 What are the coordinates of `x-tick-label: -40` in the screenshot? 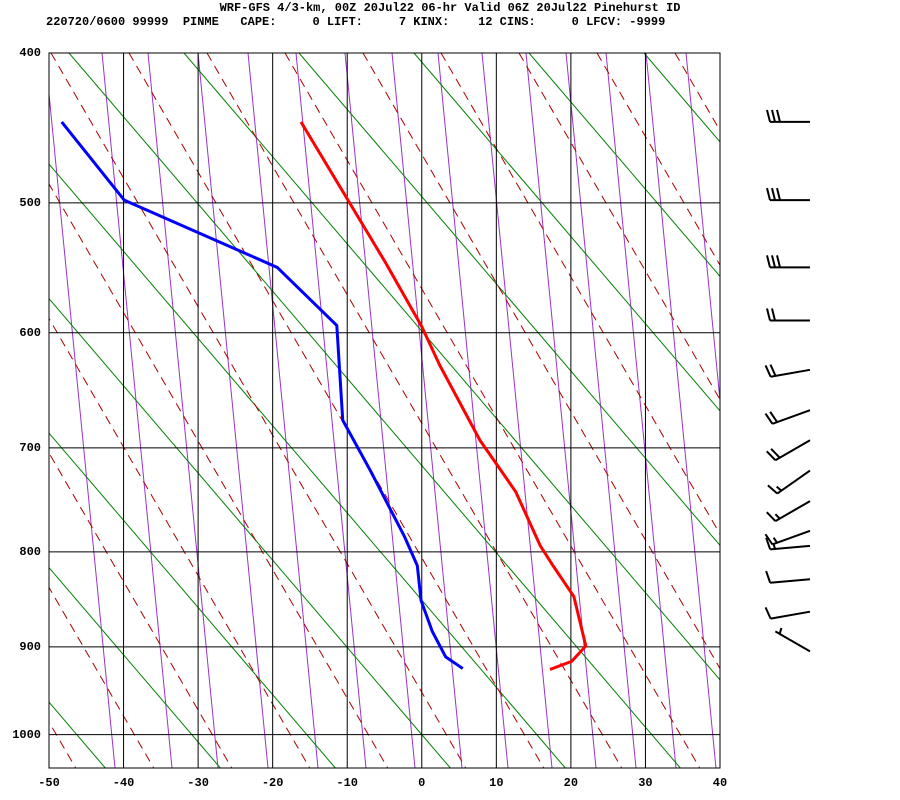 It's located at (124, 783).